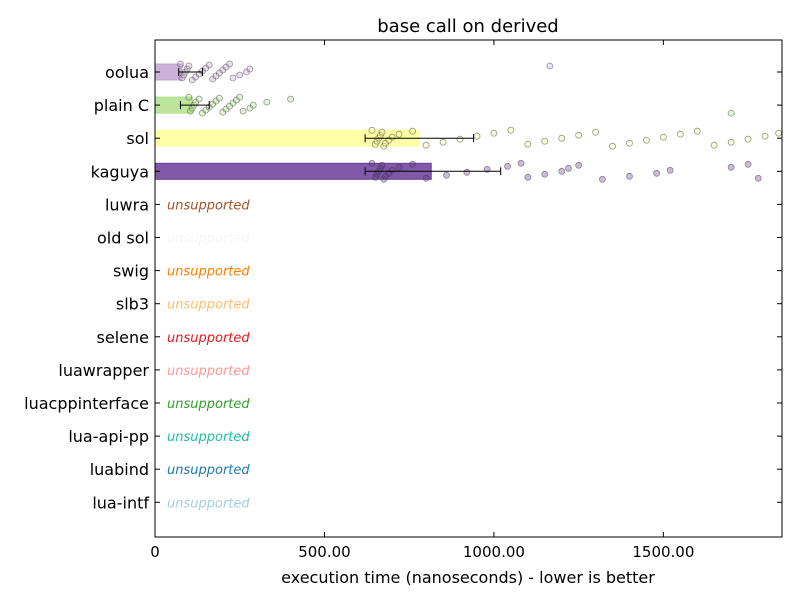 The width and height of the screenshot is (800, 604). I want to click on y-tick-label: luacppinterface, so click(86, 403).